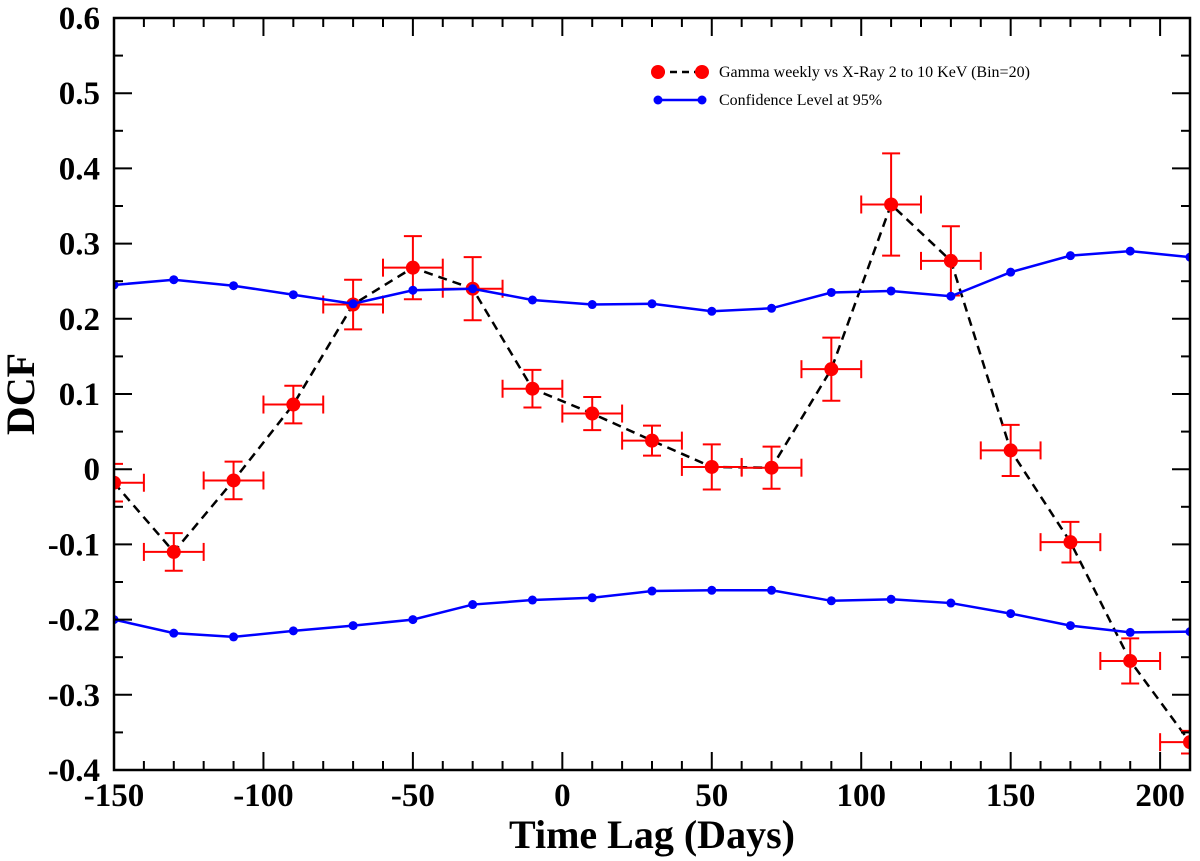  Describe the element at coordinates (79, 395) in the screenshot. I see `y-tick-label: 0.1` at that location.